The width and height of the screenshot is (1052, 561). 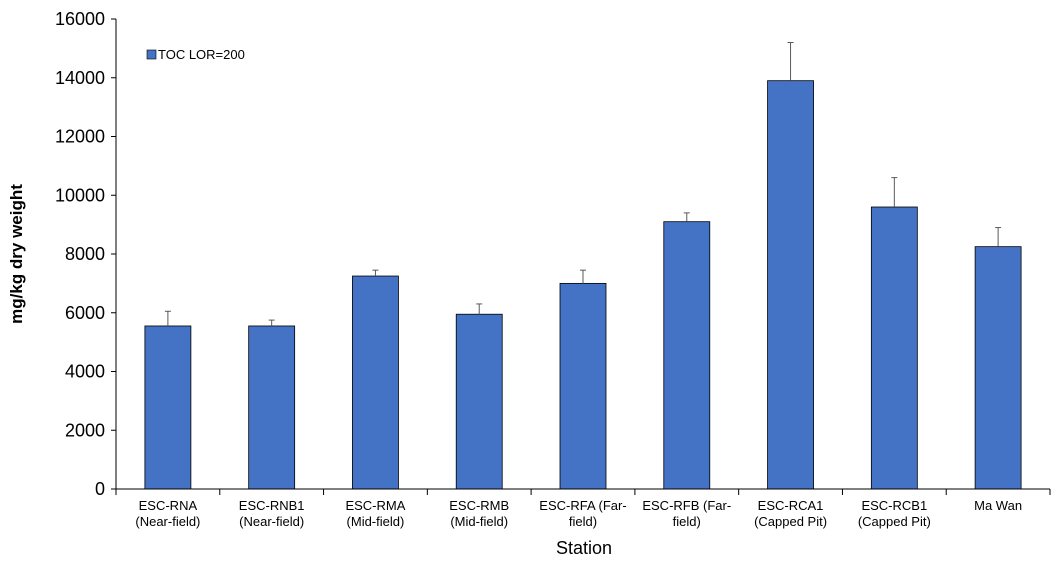 What do you see at coordinates (100, 489) in the screenshot?
I see `y-tick-label: 0` at bounding box center [100, 489].